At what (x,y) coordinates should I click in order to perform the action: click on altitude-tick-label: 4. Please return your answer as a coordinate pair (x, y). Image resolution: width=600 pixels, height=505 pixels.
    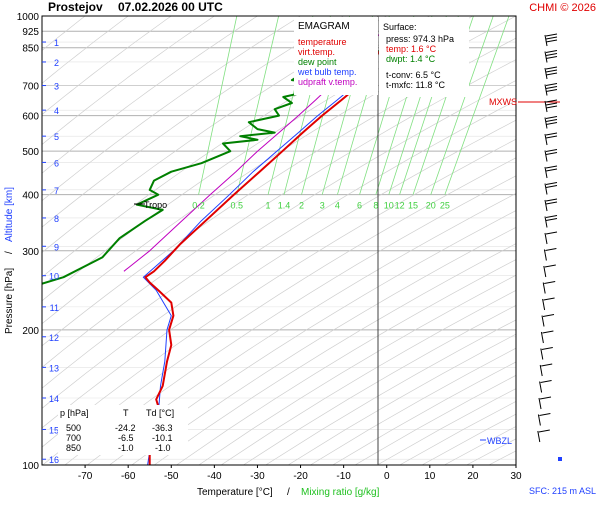
    Looking at the image, I should click on (56, 111).